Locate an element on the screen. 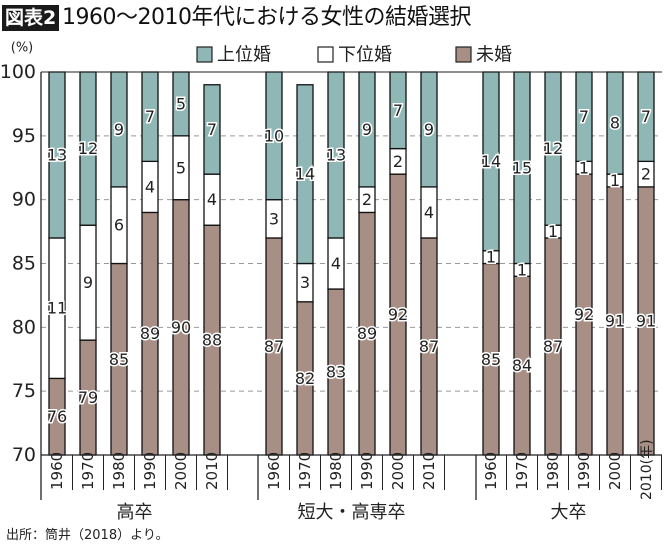 Image resolution: width=670 pixels, height=544 pixels. y-tick-label: 85 is located at coordinates (24, 264).